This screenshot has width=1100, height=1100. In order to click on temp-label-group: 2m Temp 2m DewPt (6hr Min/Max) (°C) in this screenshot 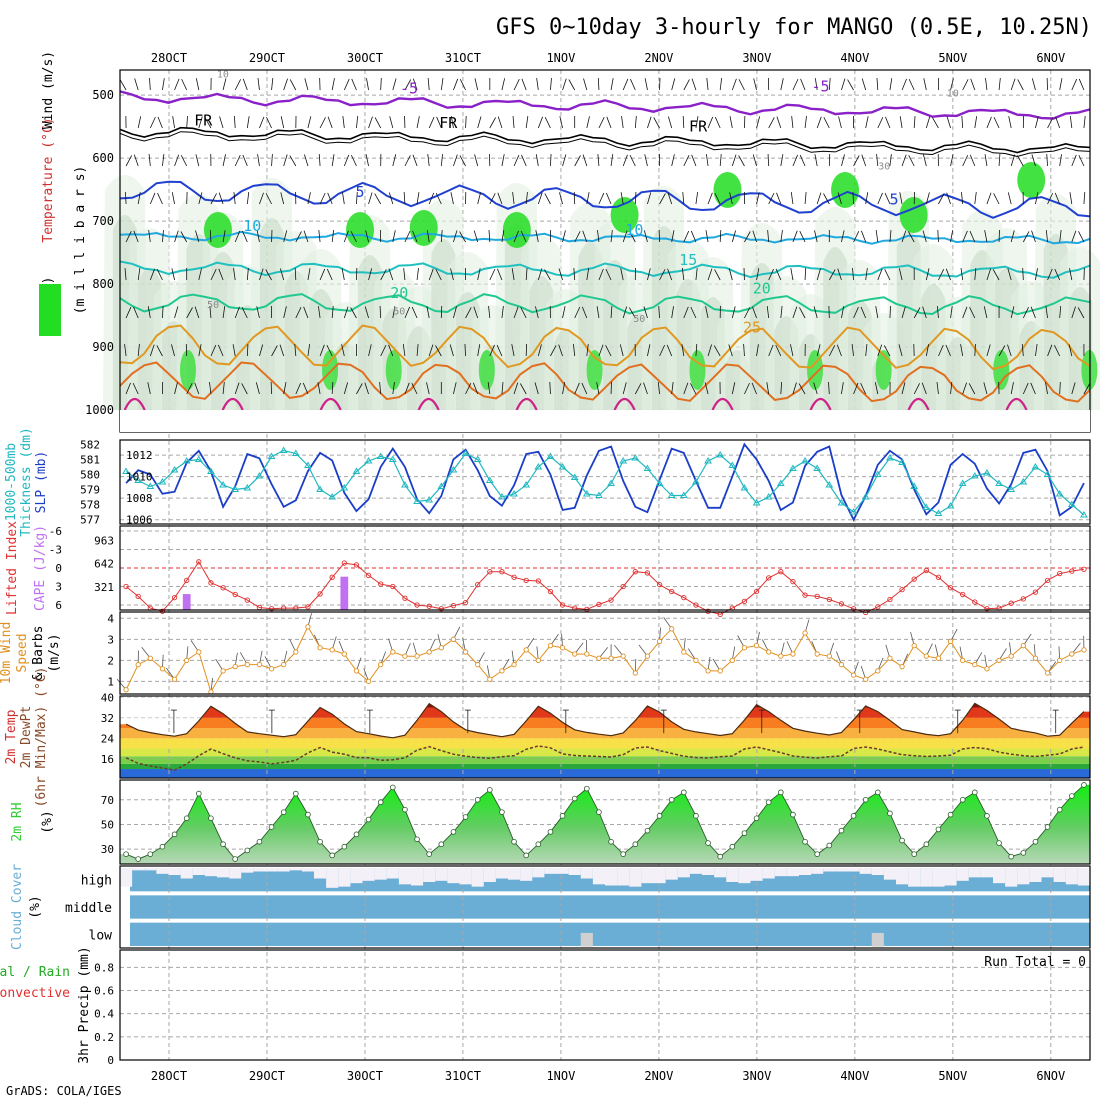, I will do `click(26, 737)`.